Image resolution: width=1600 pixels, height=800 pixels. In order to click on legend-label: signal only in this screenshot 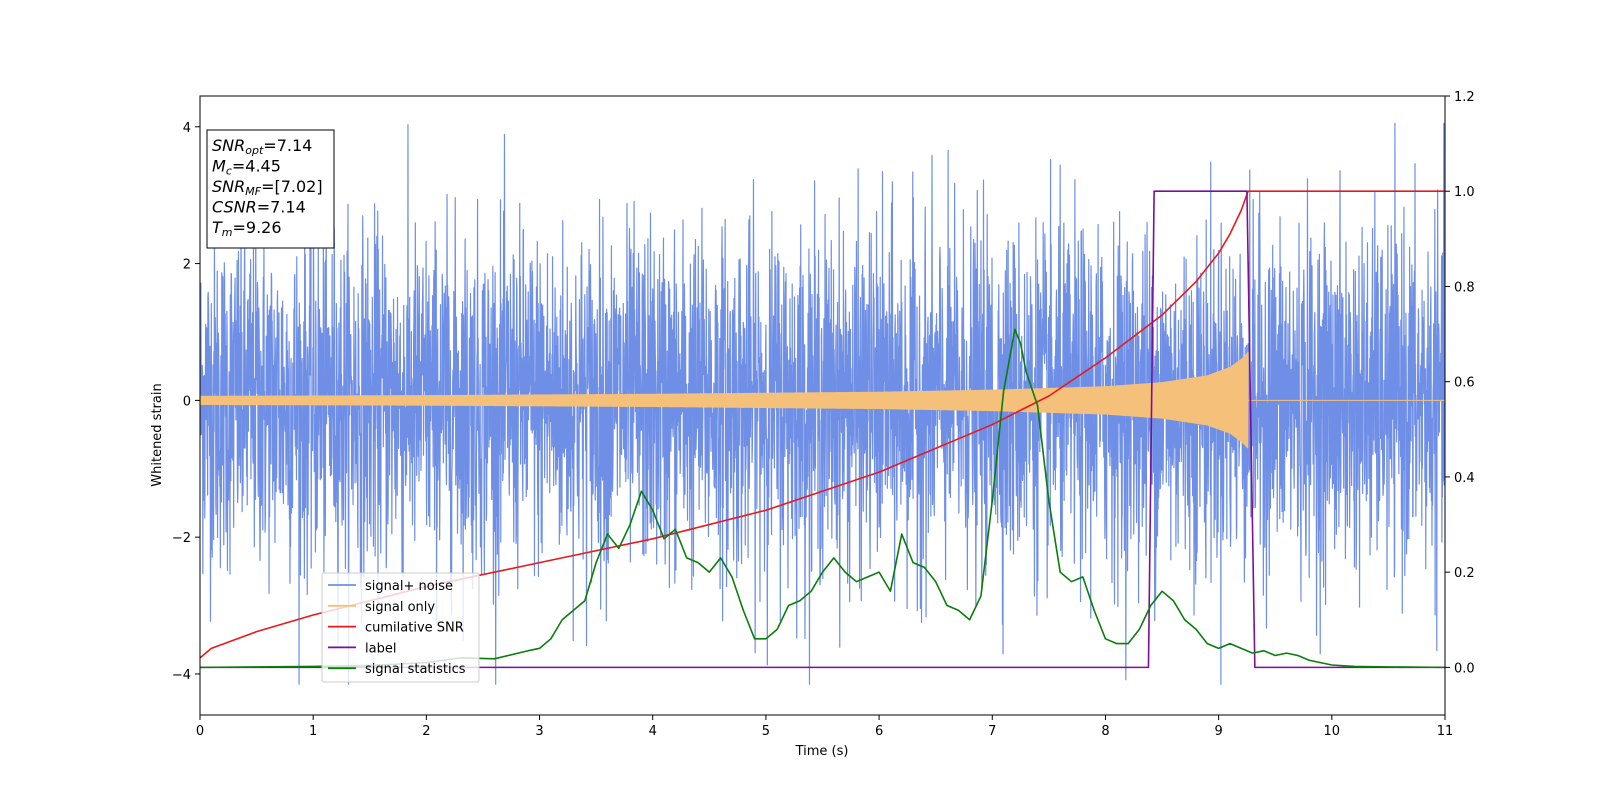, I will do `click(400, 607)`.